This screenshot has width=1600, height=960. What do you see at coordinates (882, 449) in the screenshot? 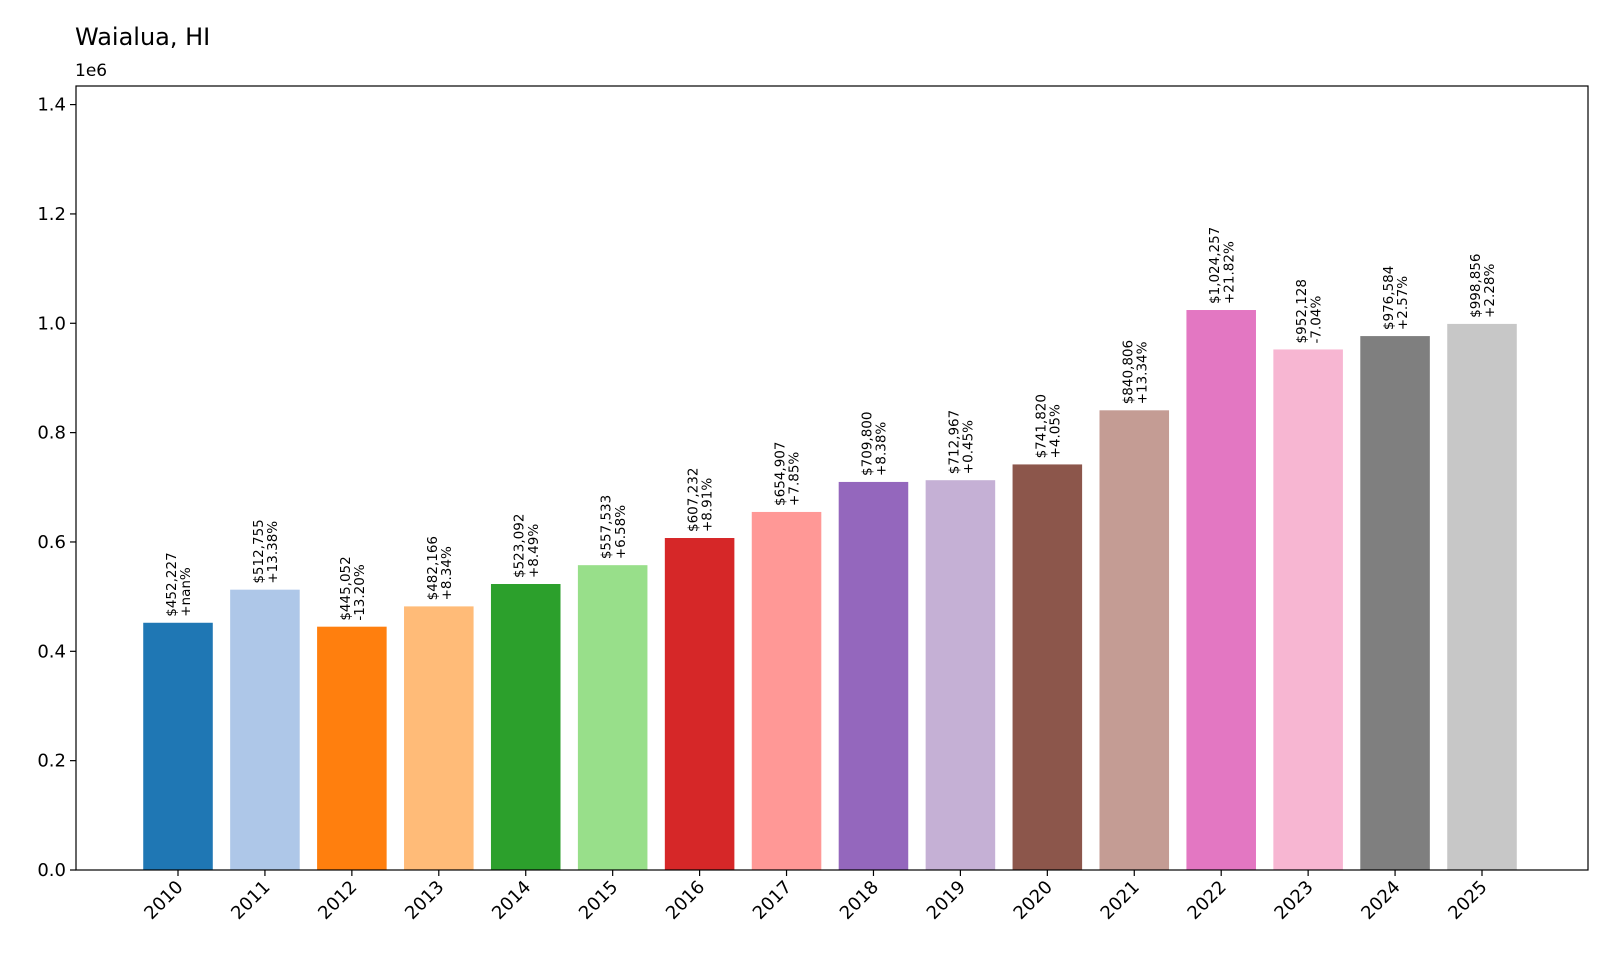
I see `bar-change-label: +8.38%` at bounding box center [882, 449].